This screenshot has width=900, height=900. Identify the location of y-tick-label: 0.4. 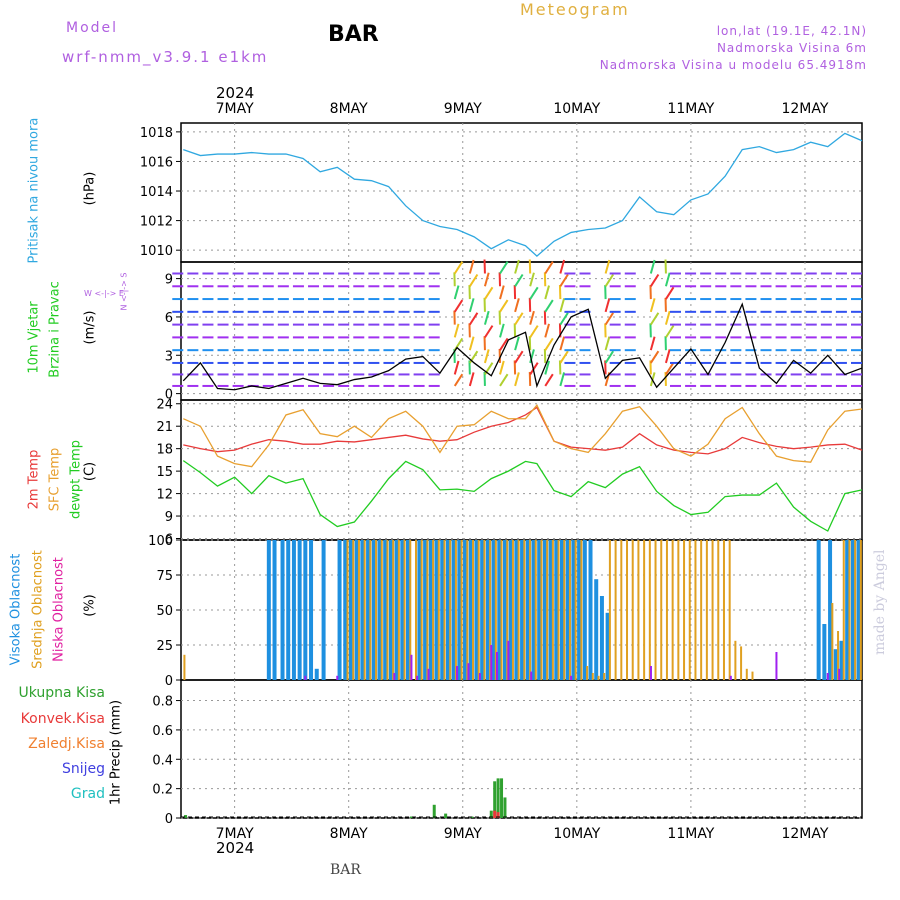
(162, 760).